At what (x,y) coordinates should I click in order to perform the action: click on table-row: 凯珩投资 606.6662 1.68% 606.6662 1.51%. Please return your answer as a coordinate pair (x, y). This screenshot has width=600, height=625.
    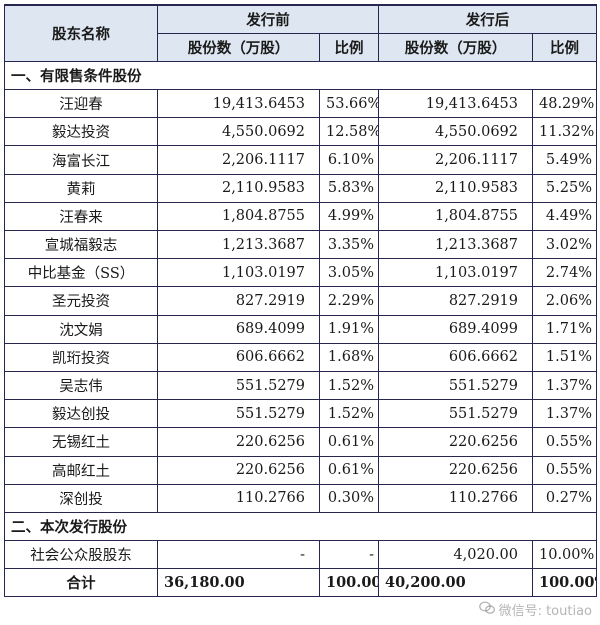
    Looking at the image, I should click on (300, 357).